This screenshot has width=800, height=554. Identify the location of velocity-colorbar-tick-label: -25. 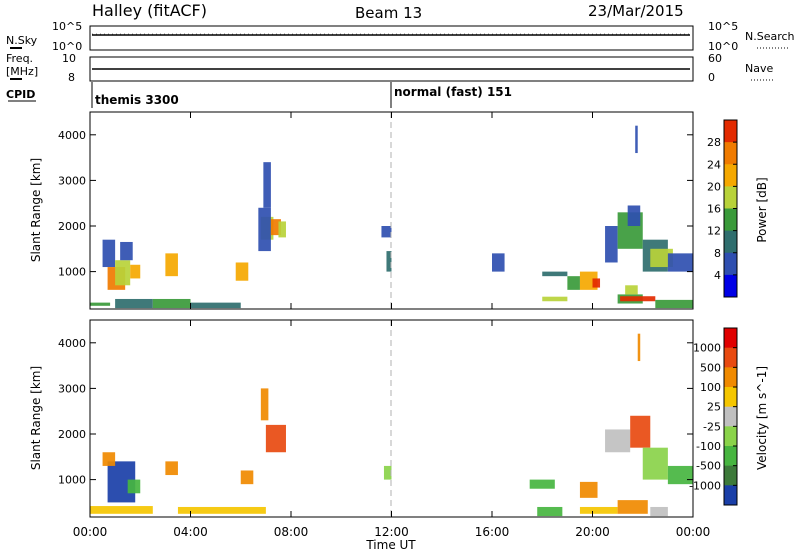
(712, 426).